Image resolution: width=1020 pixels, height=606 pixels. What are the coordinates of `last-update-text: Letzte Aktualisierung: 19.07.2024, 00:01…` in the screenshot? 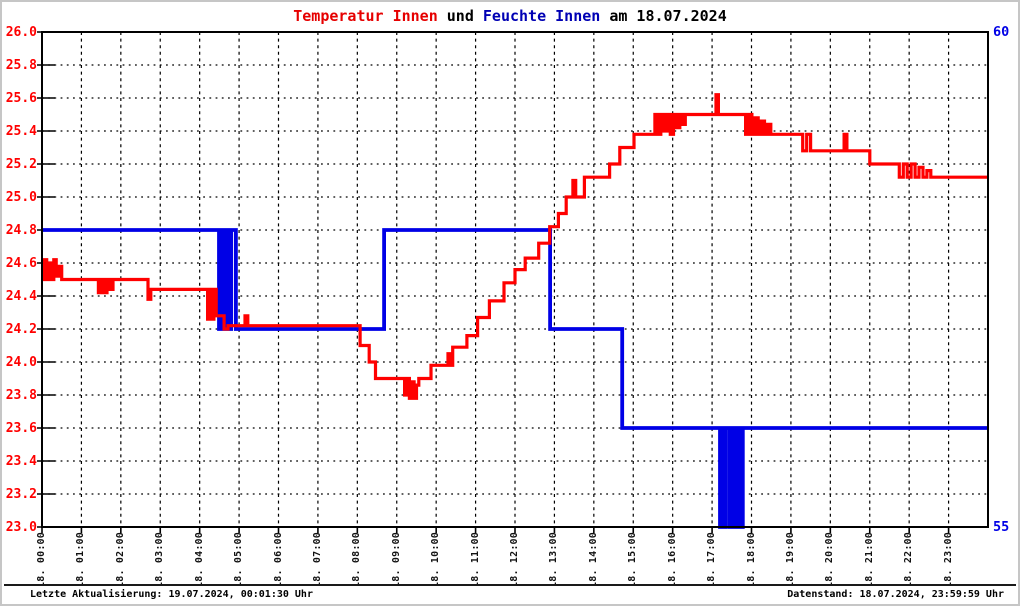 It's located at (171, 594).